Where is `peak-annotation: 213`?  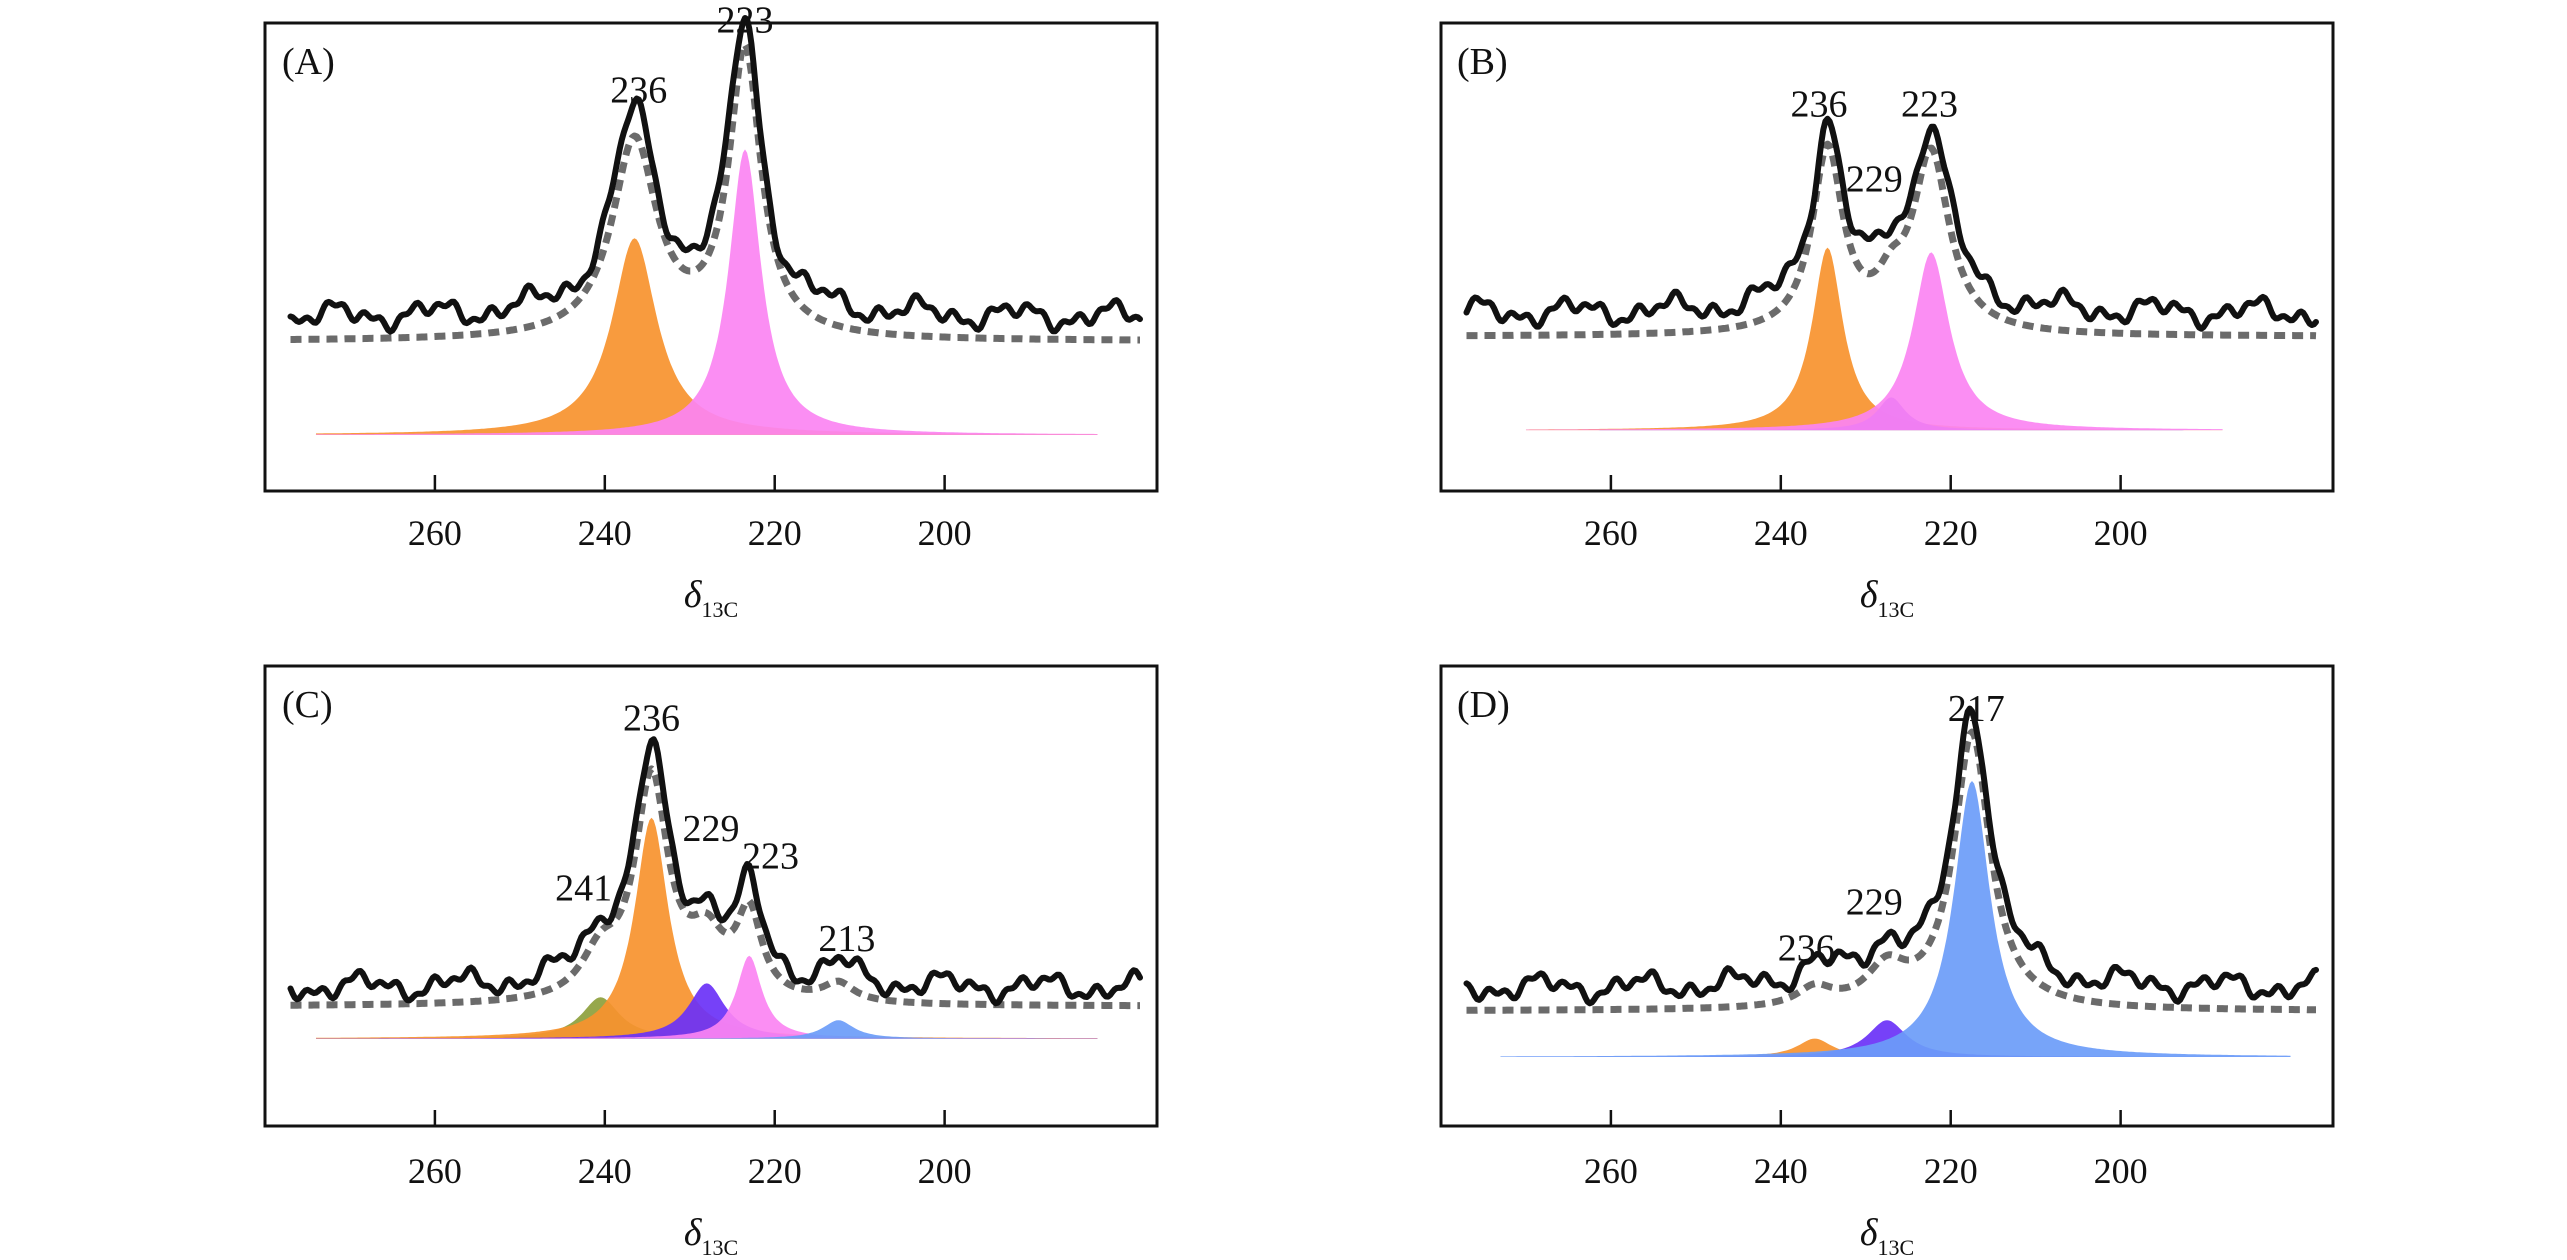
peak-annotation: 213 is located at coordinates (846, 939).